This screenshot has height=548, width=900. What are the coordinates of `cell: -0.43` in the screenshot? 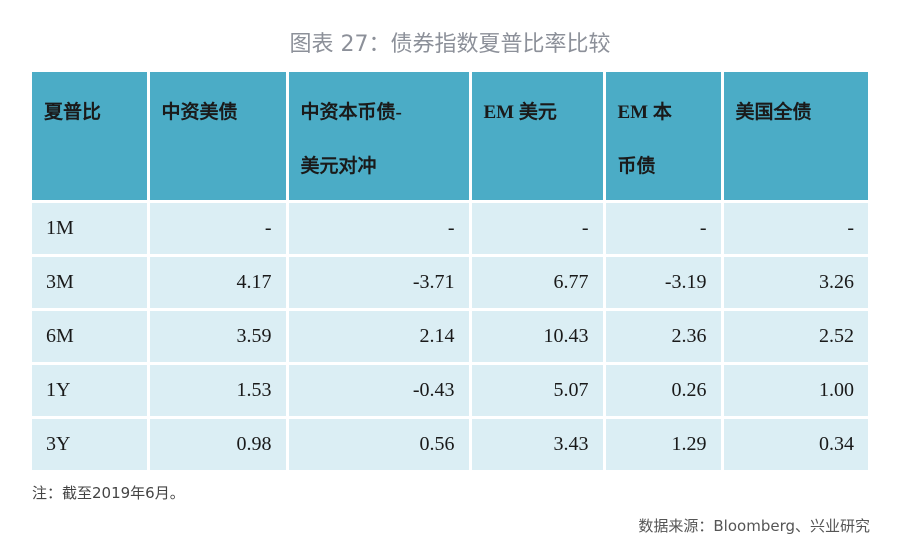 It's located at (378, 390).